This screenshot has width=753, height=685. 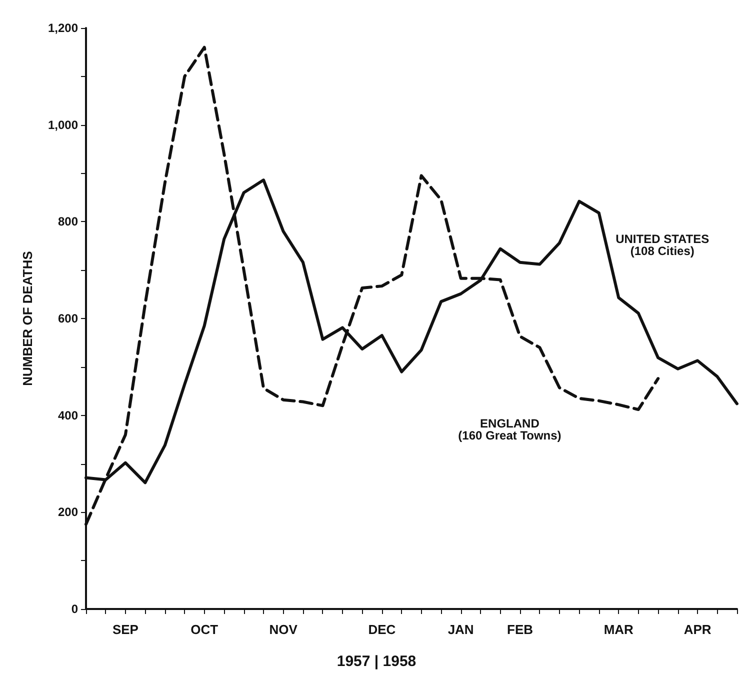 What do you see at coordinates (27, 318) in the screenshot?
I see `y-axis-title: NUMBER OF DEATHS` at bounding box center [27, 318].